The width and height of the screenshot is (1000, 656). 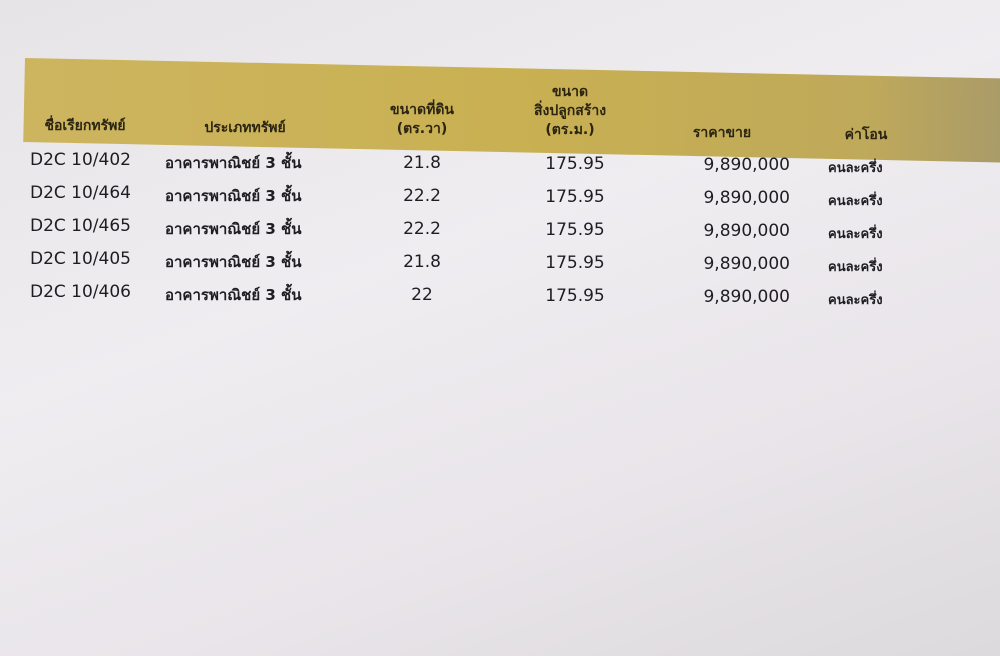 I want to click on column-header: ประเภททรัพย์, so click(x=245, y=128).